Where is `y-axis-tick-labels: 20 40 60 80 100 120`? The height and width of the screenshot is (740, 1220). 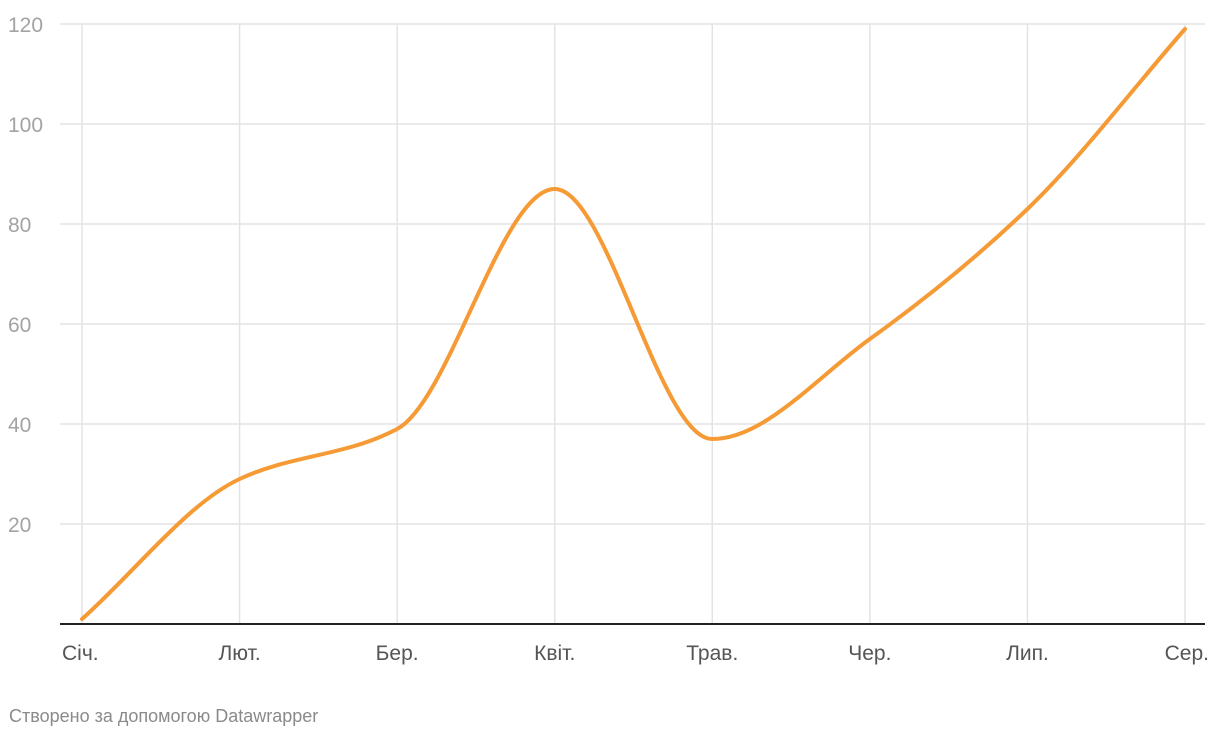
y-axis-tick-labels: 20 40 60 80 100 120 is located at coordinates (25, 275).